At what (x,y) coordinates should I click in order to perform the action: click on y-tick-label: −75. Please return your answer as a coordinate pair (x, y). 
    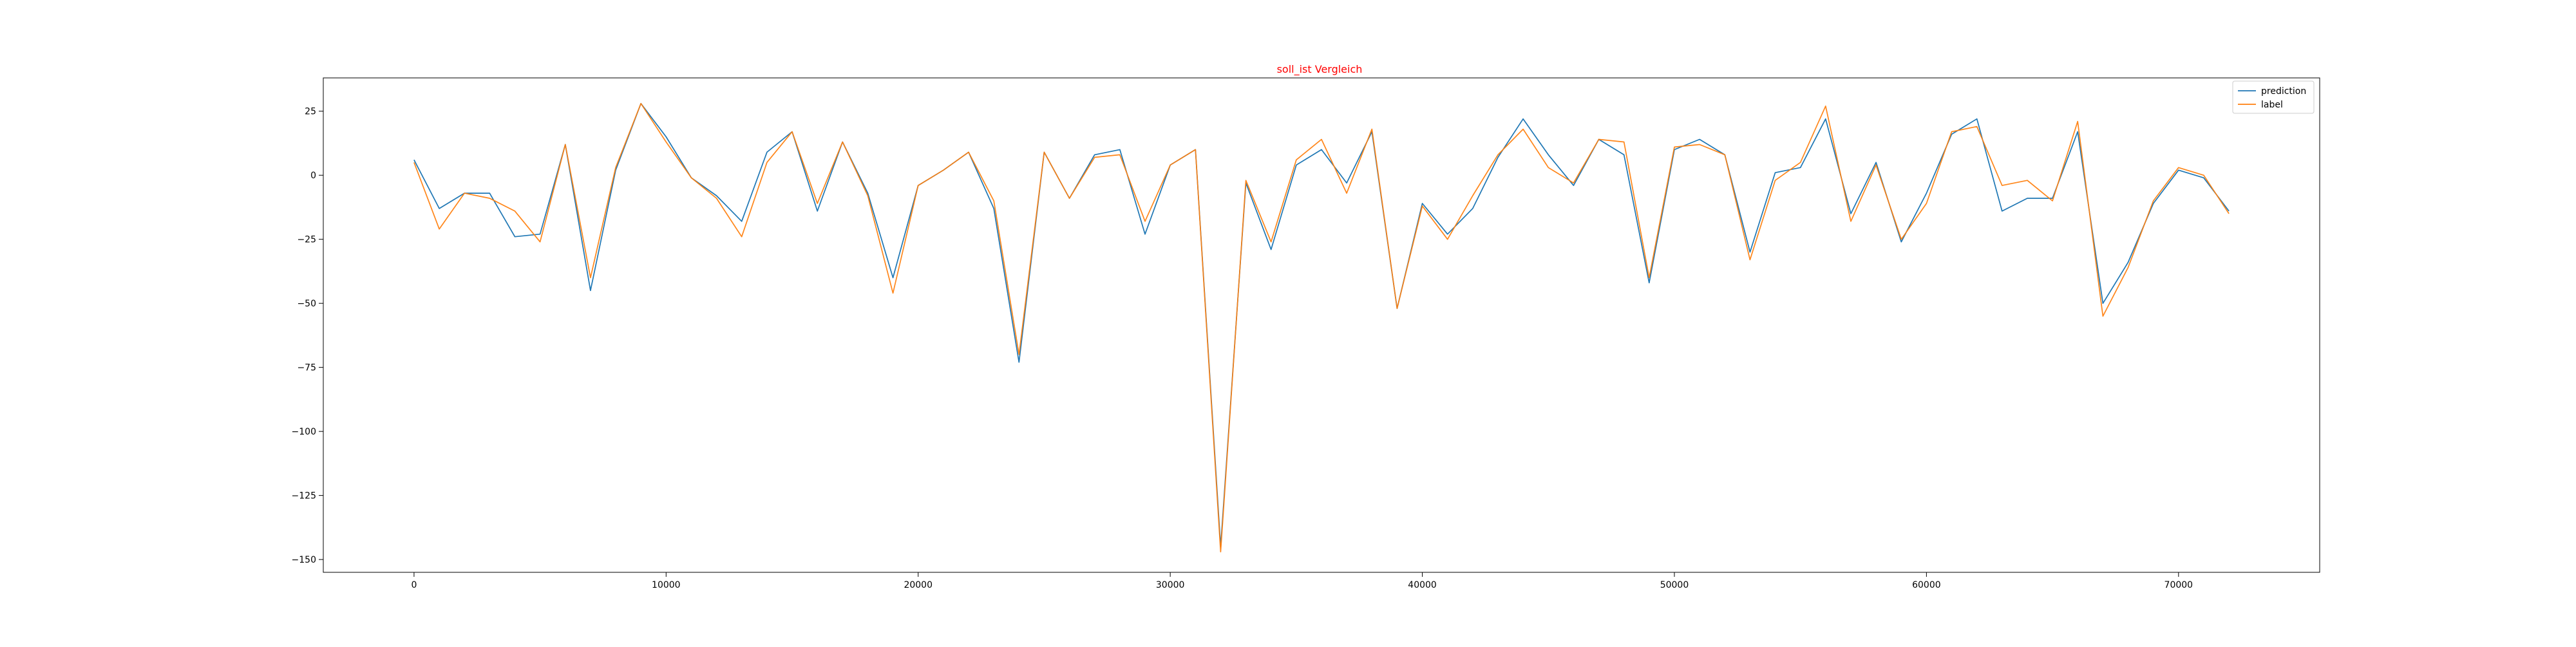
    Looking at the image, I should click on (306, 368).